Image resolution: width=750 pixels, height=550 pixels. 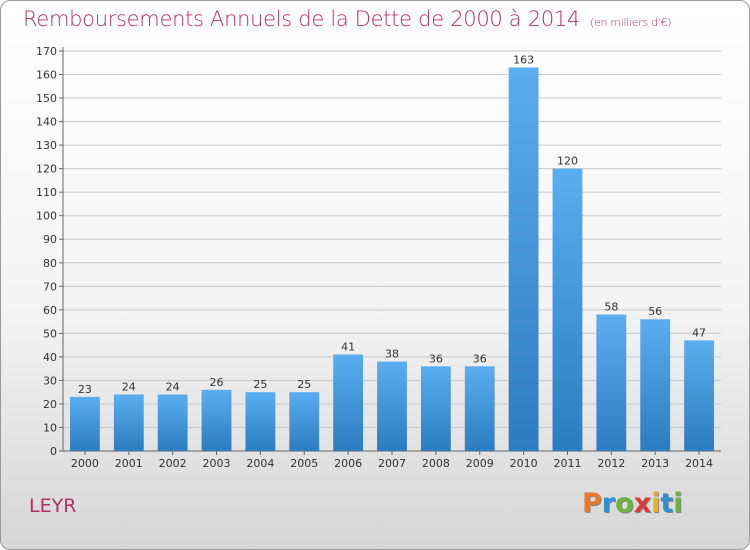 I want to click on y-tick-label: 130, so click(x=46, y=145).